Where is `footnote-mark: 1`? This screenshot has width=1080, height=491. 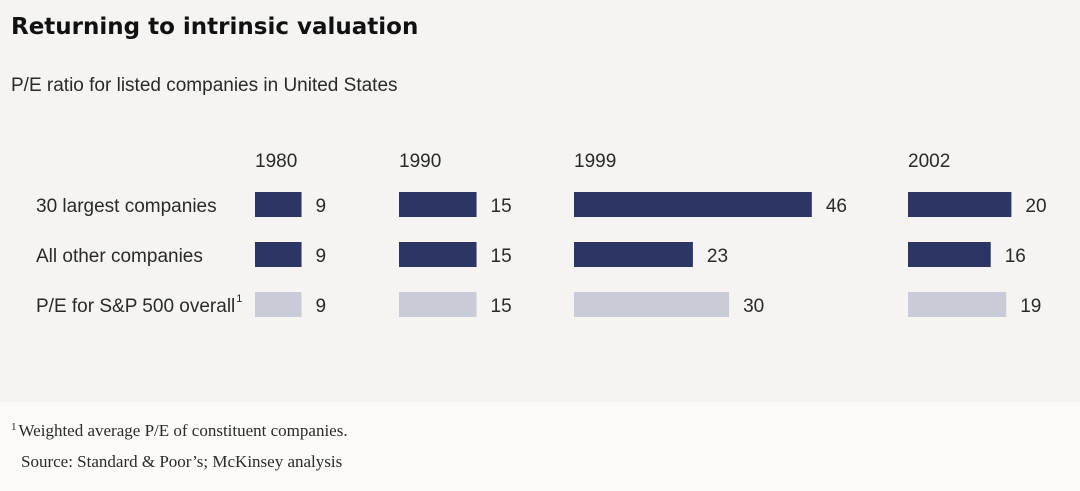 footnote-mark: 1 is located at coordinates (14, 427).